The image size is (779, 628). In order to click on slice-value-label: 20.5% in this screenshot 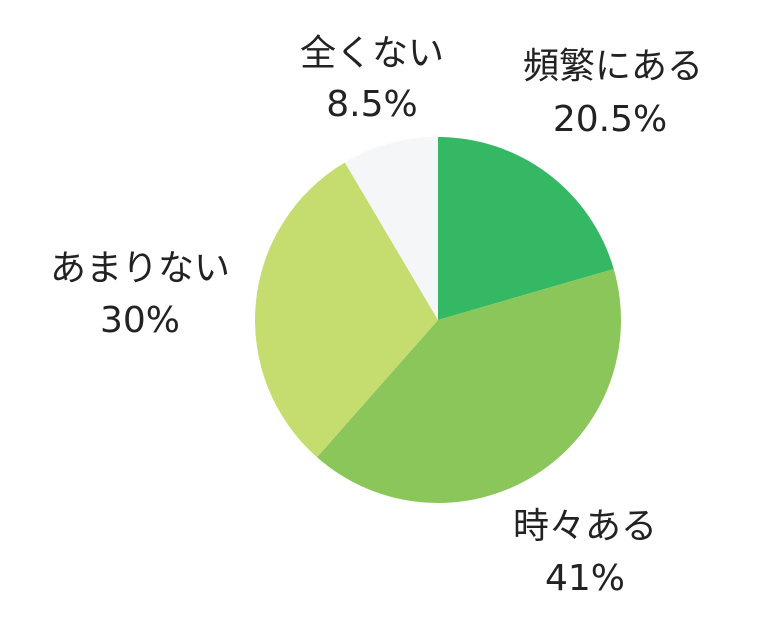, I will do `click(610, 119)`.